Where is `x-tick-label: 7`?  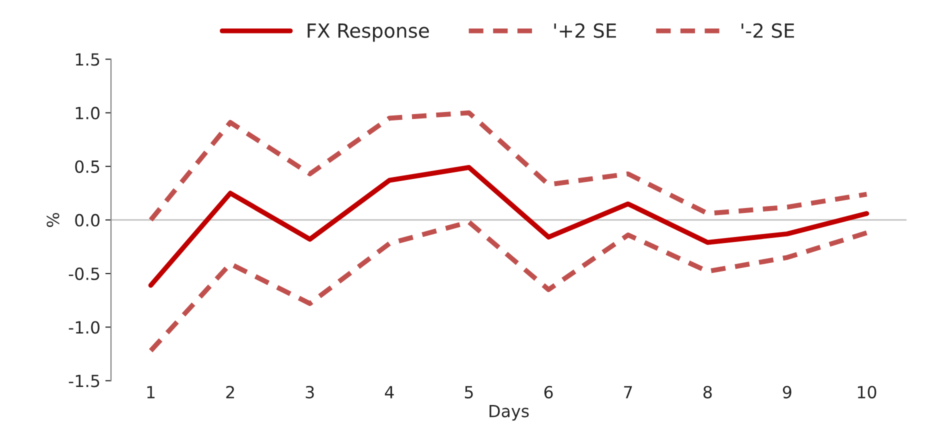
x-tick-label: 7 is located at coordinates (628, 392).